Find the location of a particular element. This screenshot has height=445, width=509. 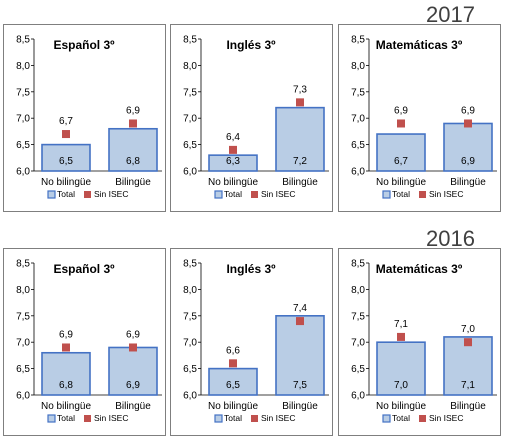

bar-value-label: 6,9 is located at coordinates (133, 385).